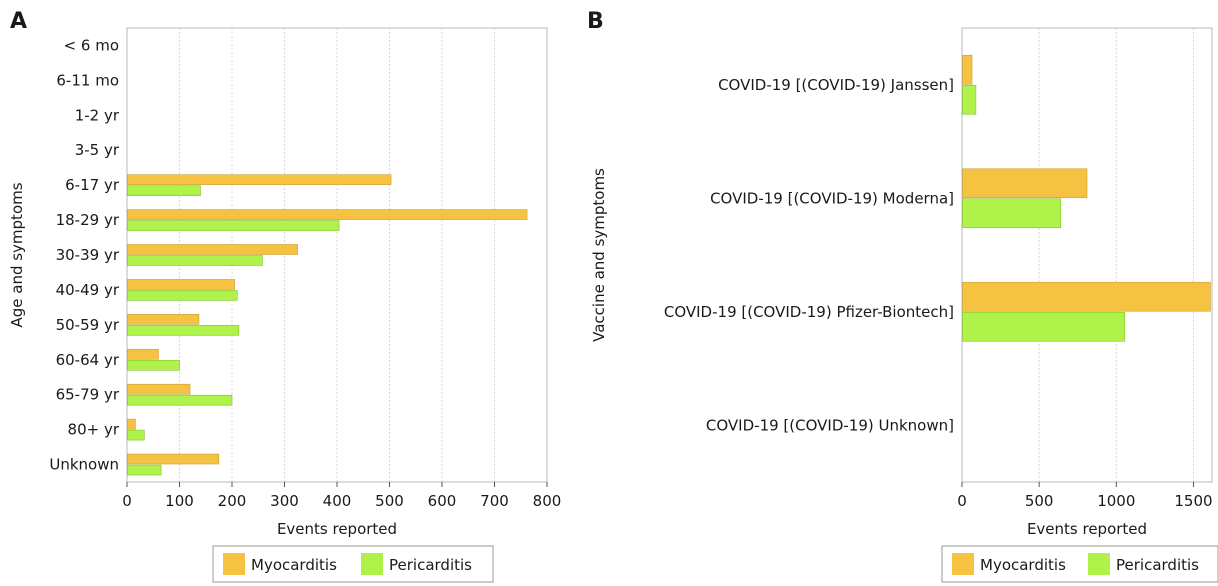  Describe the element at coordinates (547, 501) in the screenshot. I see `x-tick-label: 800` at that location.